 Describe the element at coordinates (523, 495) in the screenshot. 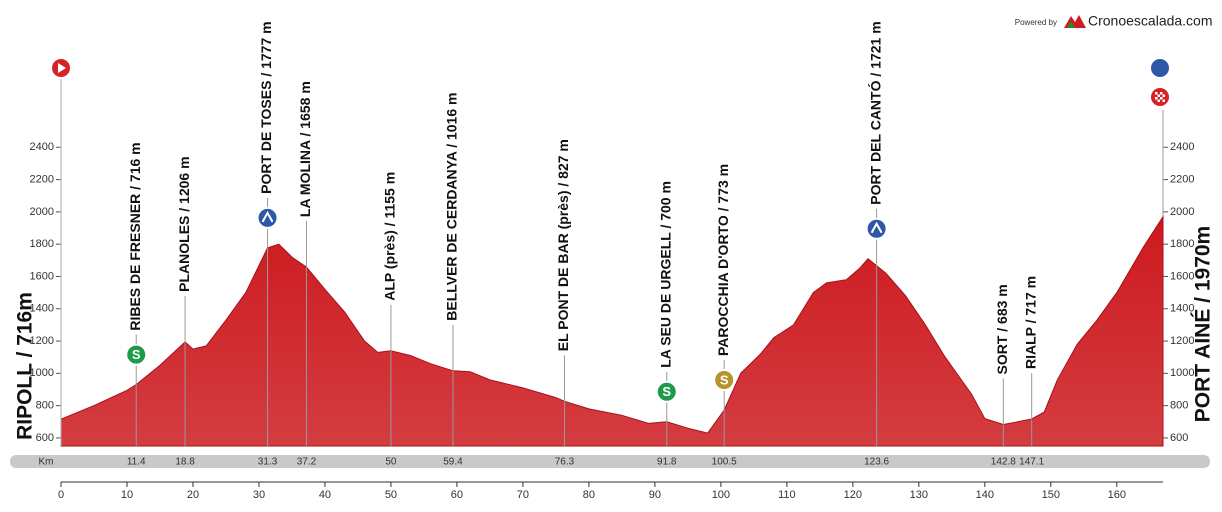

I see `x-tick-label: 70` at that location.